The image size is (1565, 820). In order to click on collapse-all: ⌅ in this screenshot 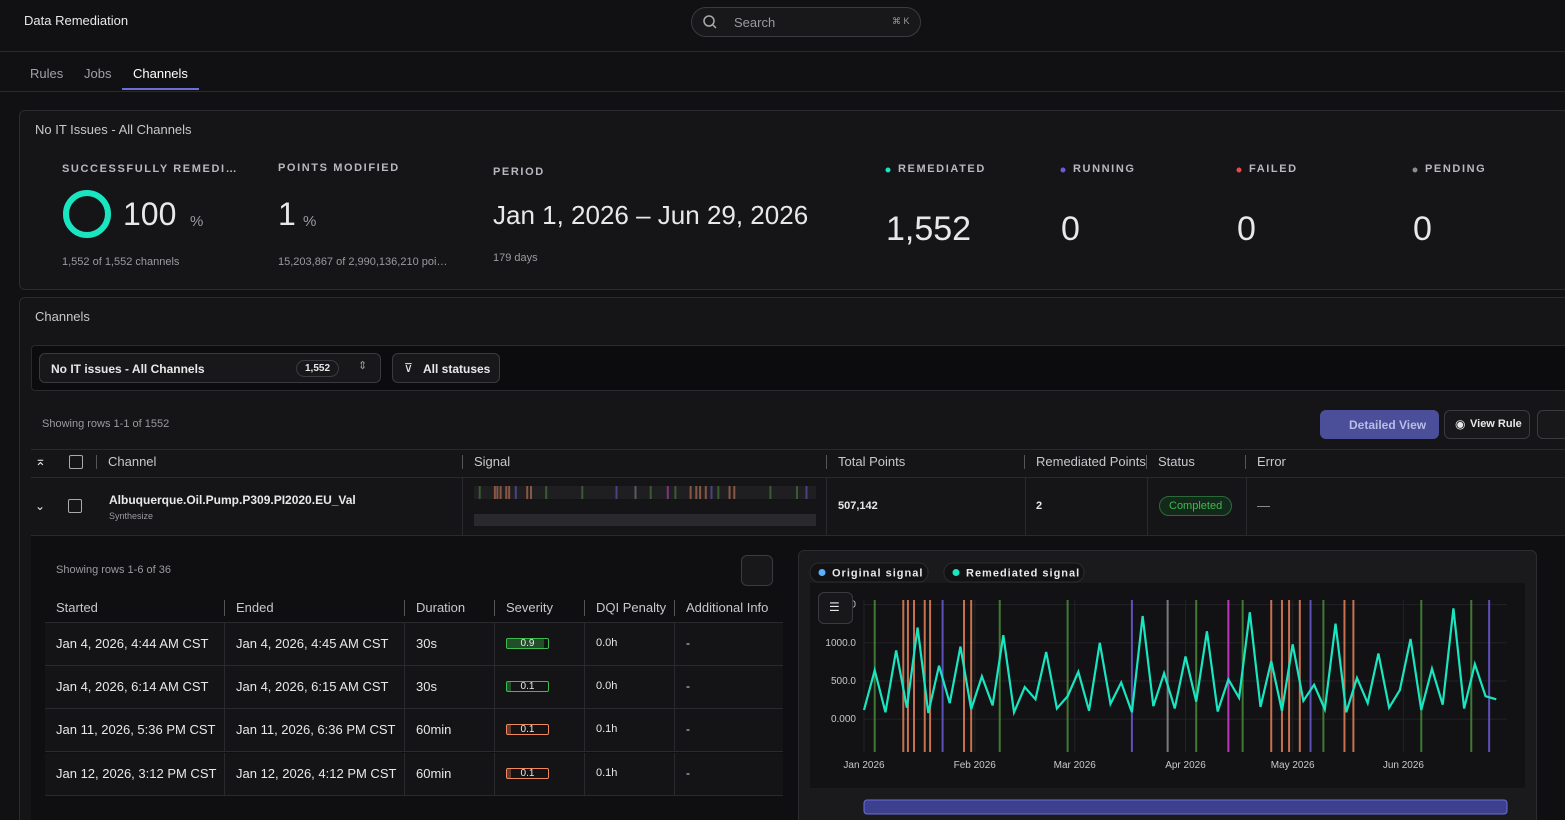, I will do `click(40, 460)`.